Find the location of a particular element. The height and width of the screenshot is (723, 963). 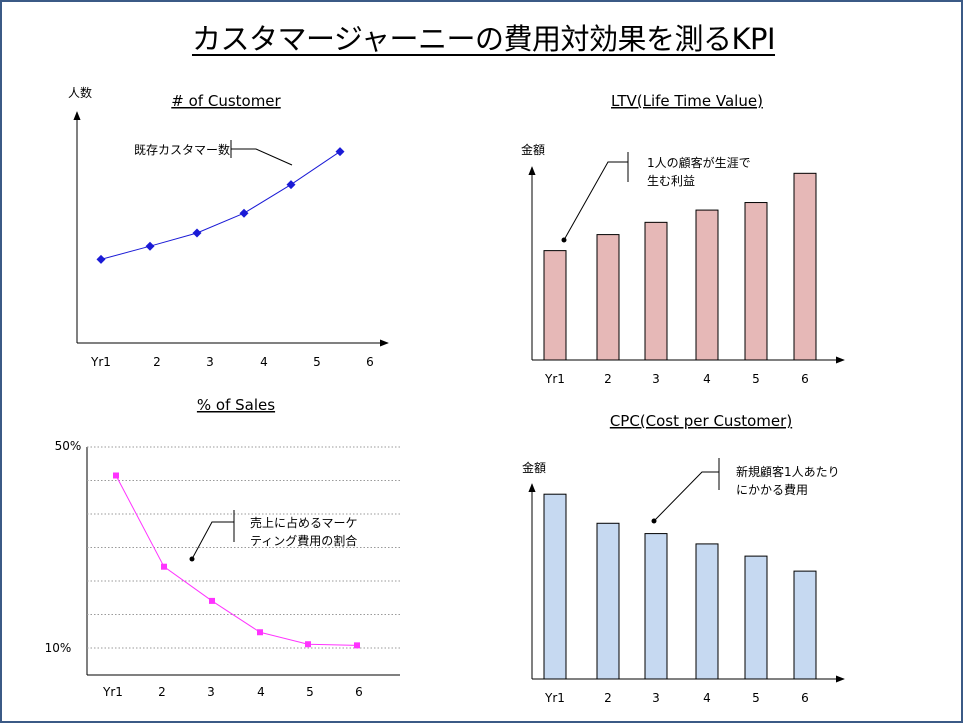

annotation-text: 既存カスタマー数 is located at coordinates (182, 149).